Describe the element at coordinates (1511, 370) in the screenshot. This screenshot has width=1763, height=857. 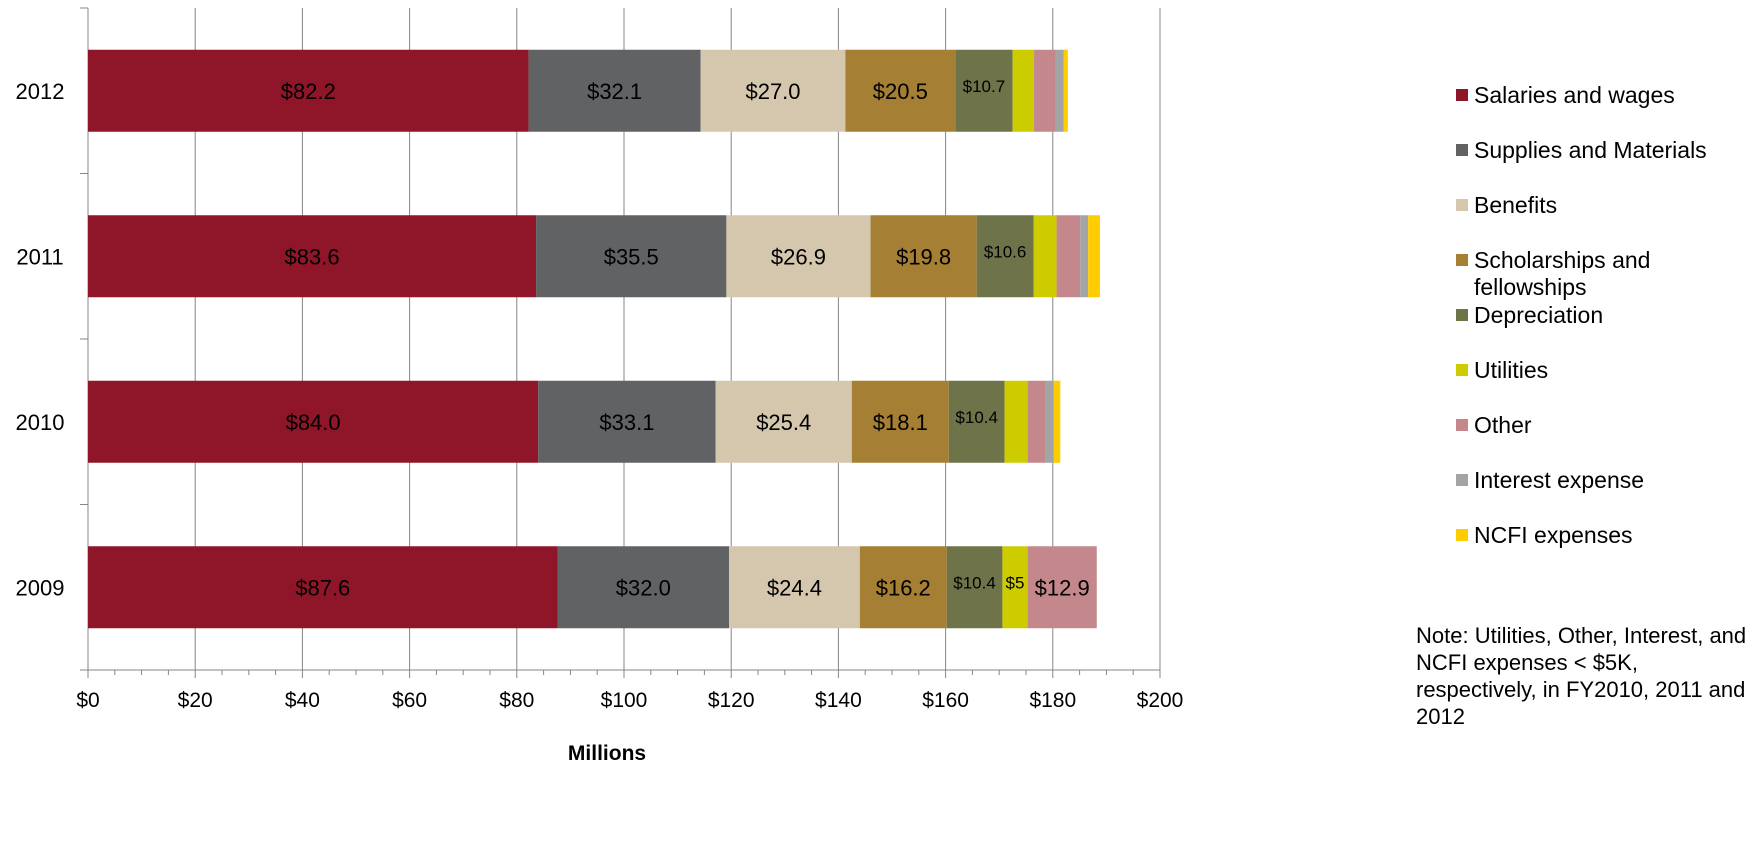
I see `legend-label: Utilities` at that location.